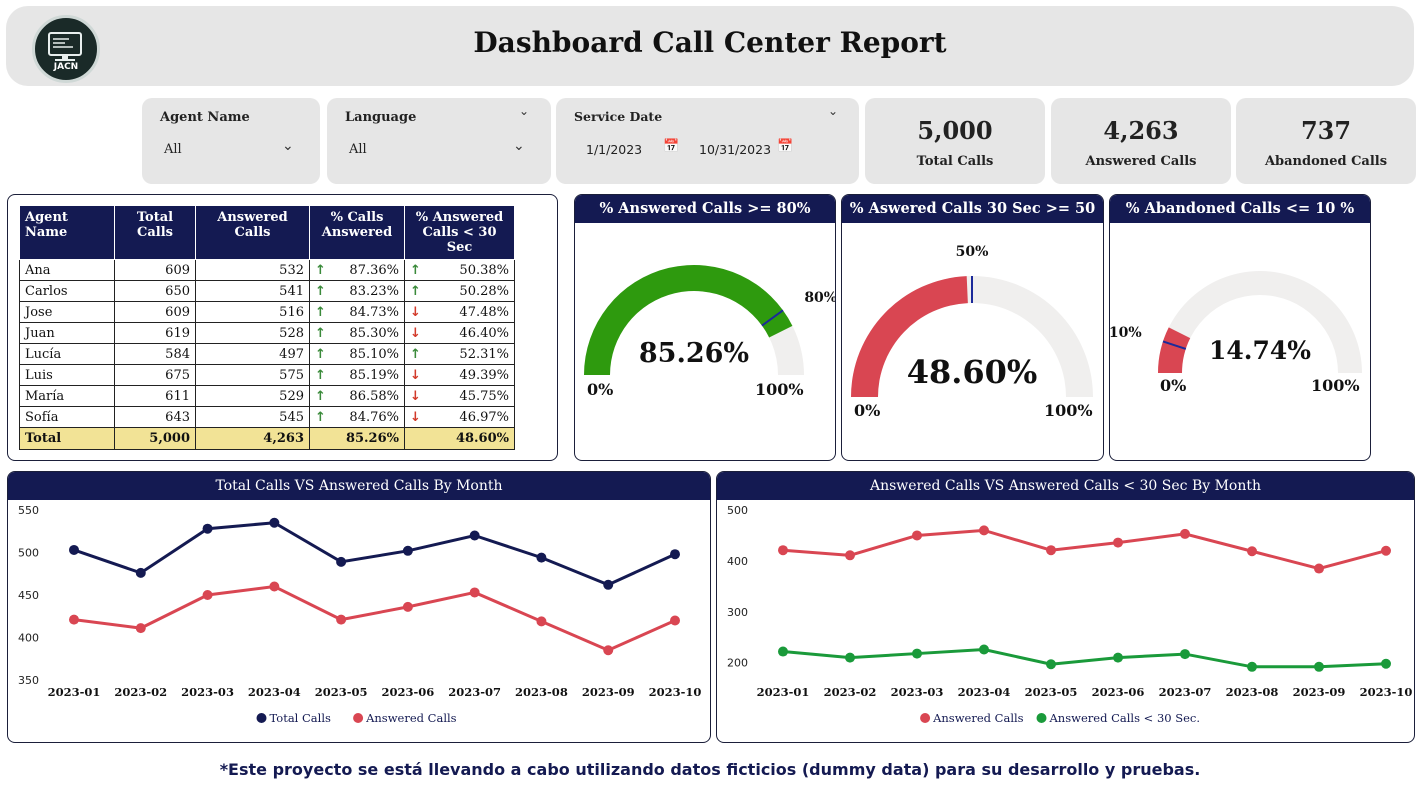 This screenshot has height=786, width=1420. What do you see at coordinates (169, 438) in the screenshot?
I see `total-calls-cell-text: 5,000` at bounding box center [169, 438].